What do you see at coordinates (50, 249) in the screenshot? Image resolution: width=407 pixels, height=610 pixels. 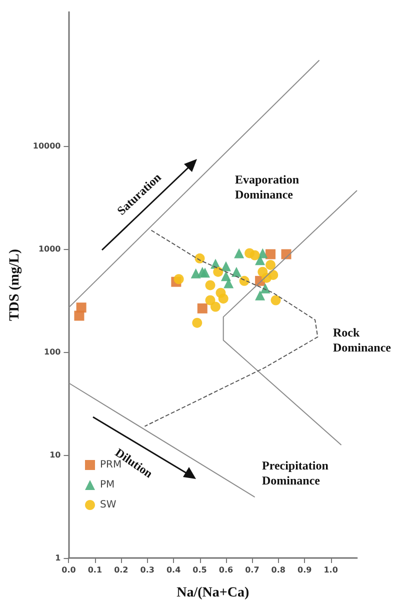 I see `y-tick-label: 1000` at bounding box center [50, 249].